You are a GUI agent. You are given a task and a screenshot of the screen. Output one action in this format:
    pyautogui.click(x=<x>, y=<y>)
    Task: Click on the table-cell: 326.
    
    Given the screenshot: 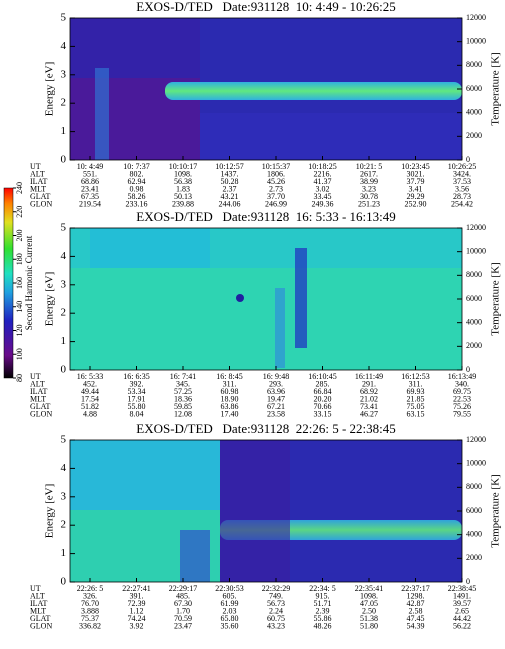 What is the action you would take?
    pyautogui.click(x=90, y=595)
    